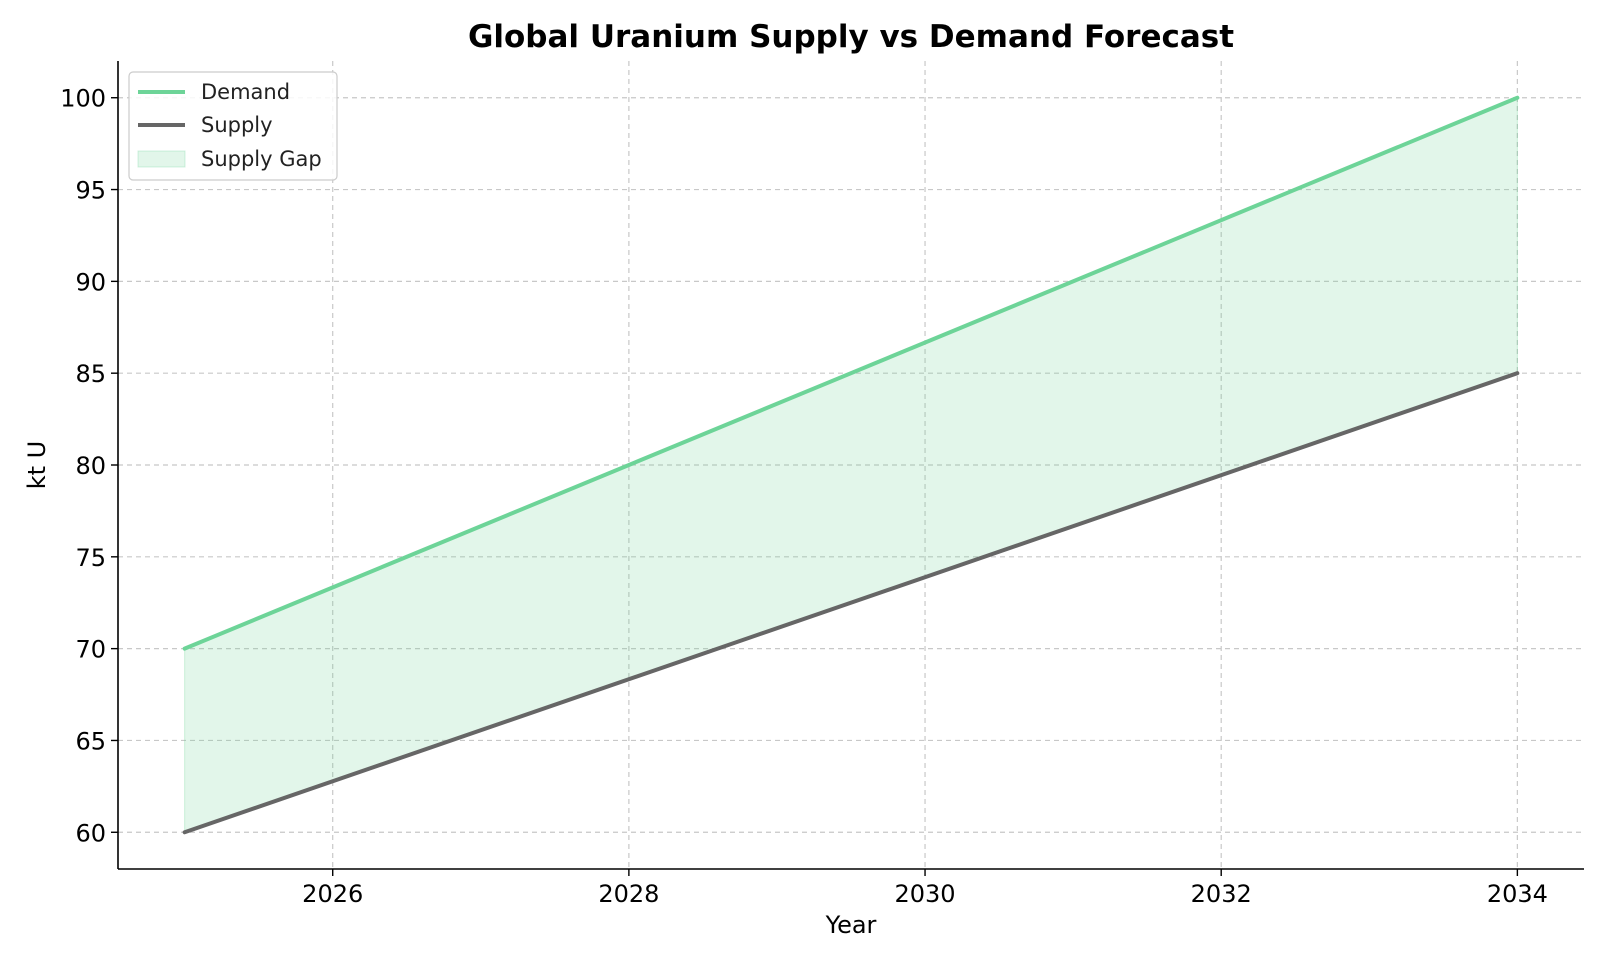  I want to click on x-tick-label-2032: 2032, so click(1221, 894).